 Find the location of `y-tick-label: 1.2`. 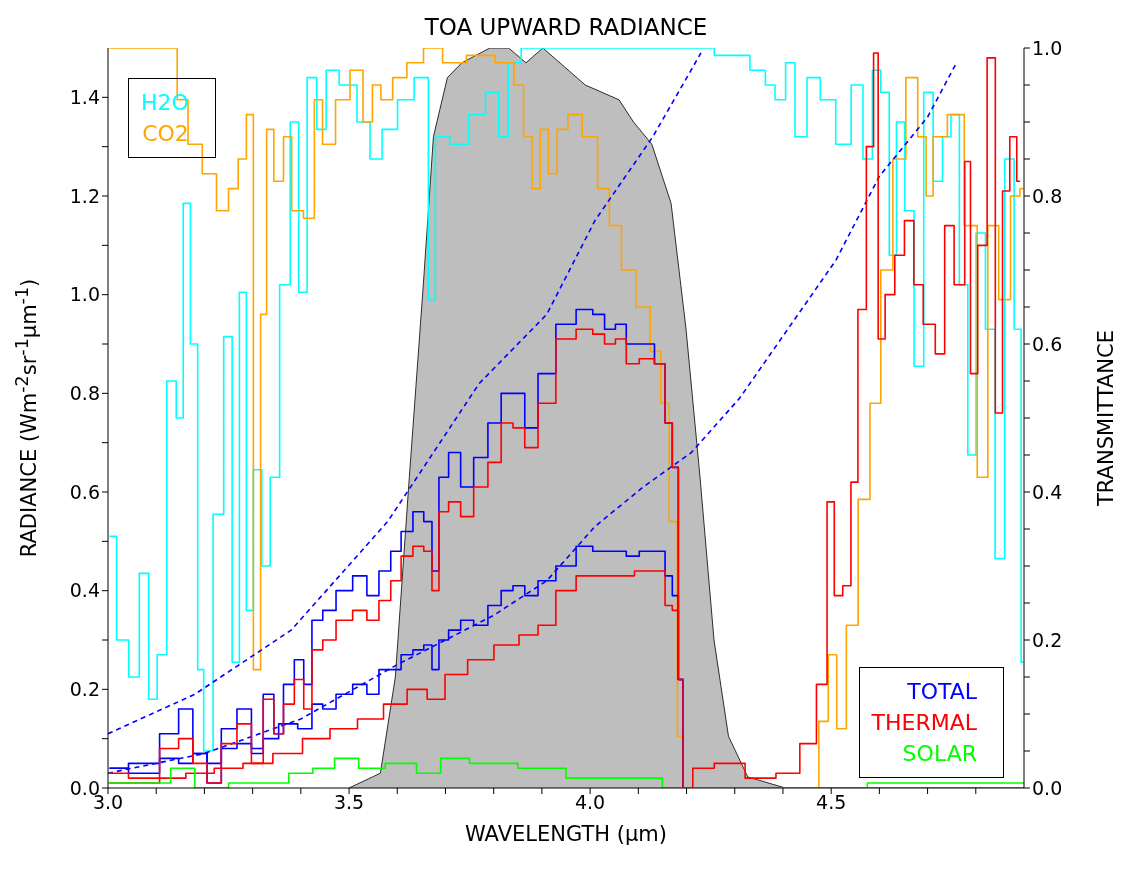

y-tick-label: 1.2 is located at coordinates (84, 195).